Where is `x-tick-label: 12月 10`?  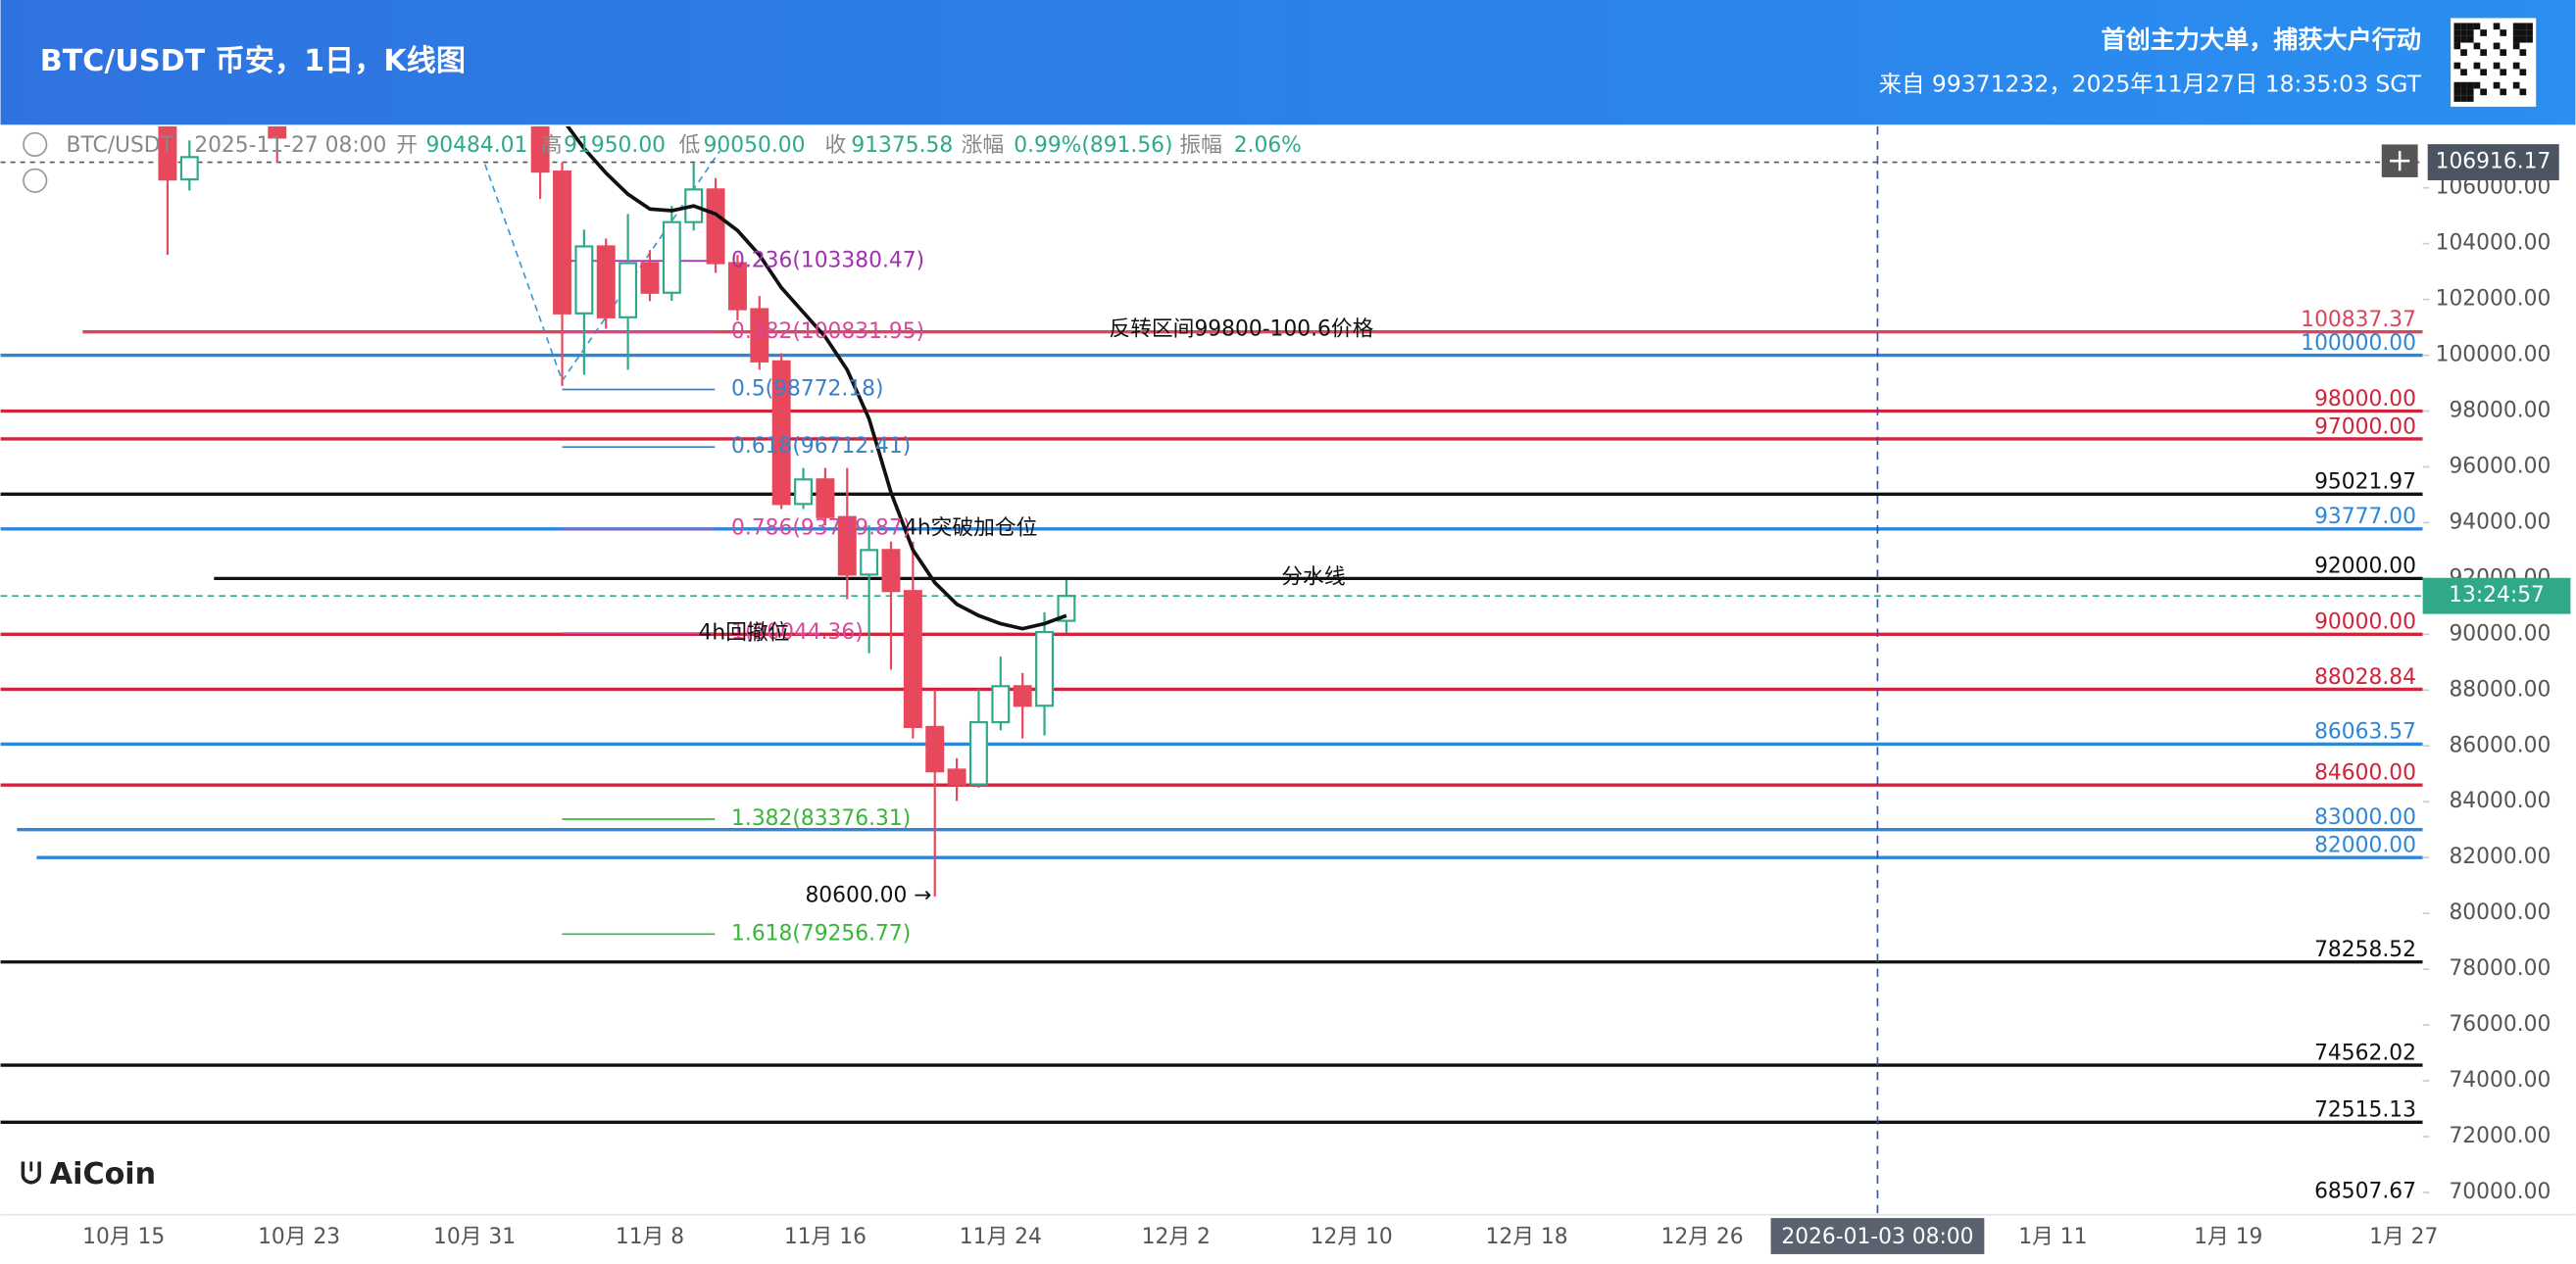
x-tick-label: 12月 10 is located at coordinates (1352, 1237).